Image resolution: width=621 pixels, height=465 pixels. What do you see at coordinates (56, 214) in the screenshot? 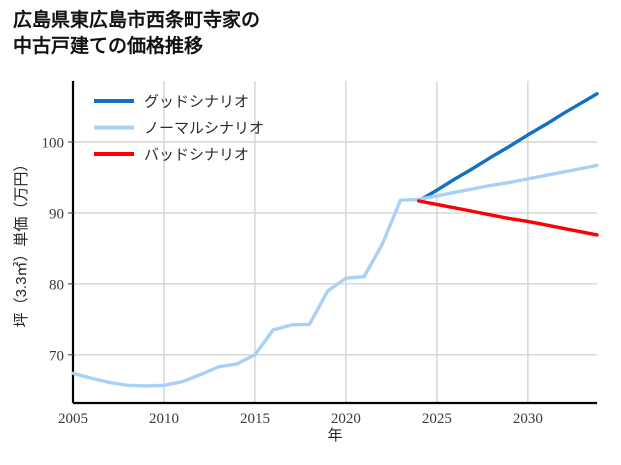
I see `y-tick-label: 90` at bounding box center [56, 214].